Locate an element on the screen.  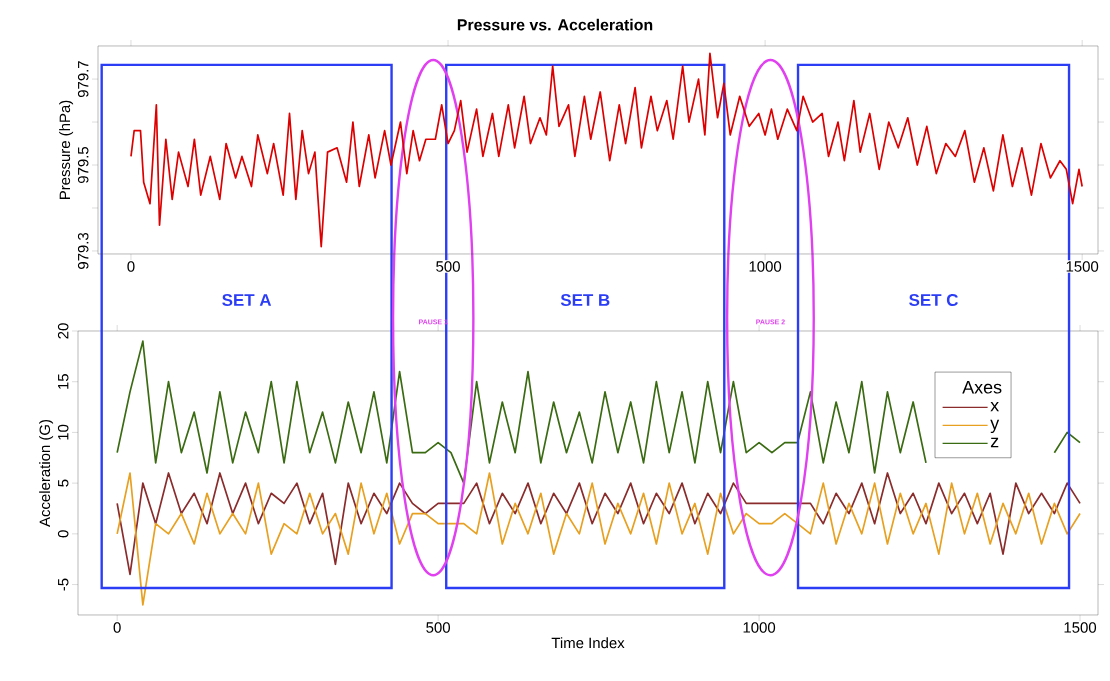
text: SET C is located at coordinates (933, 300).